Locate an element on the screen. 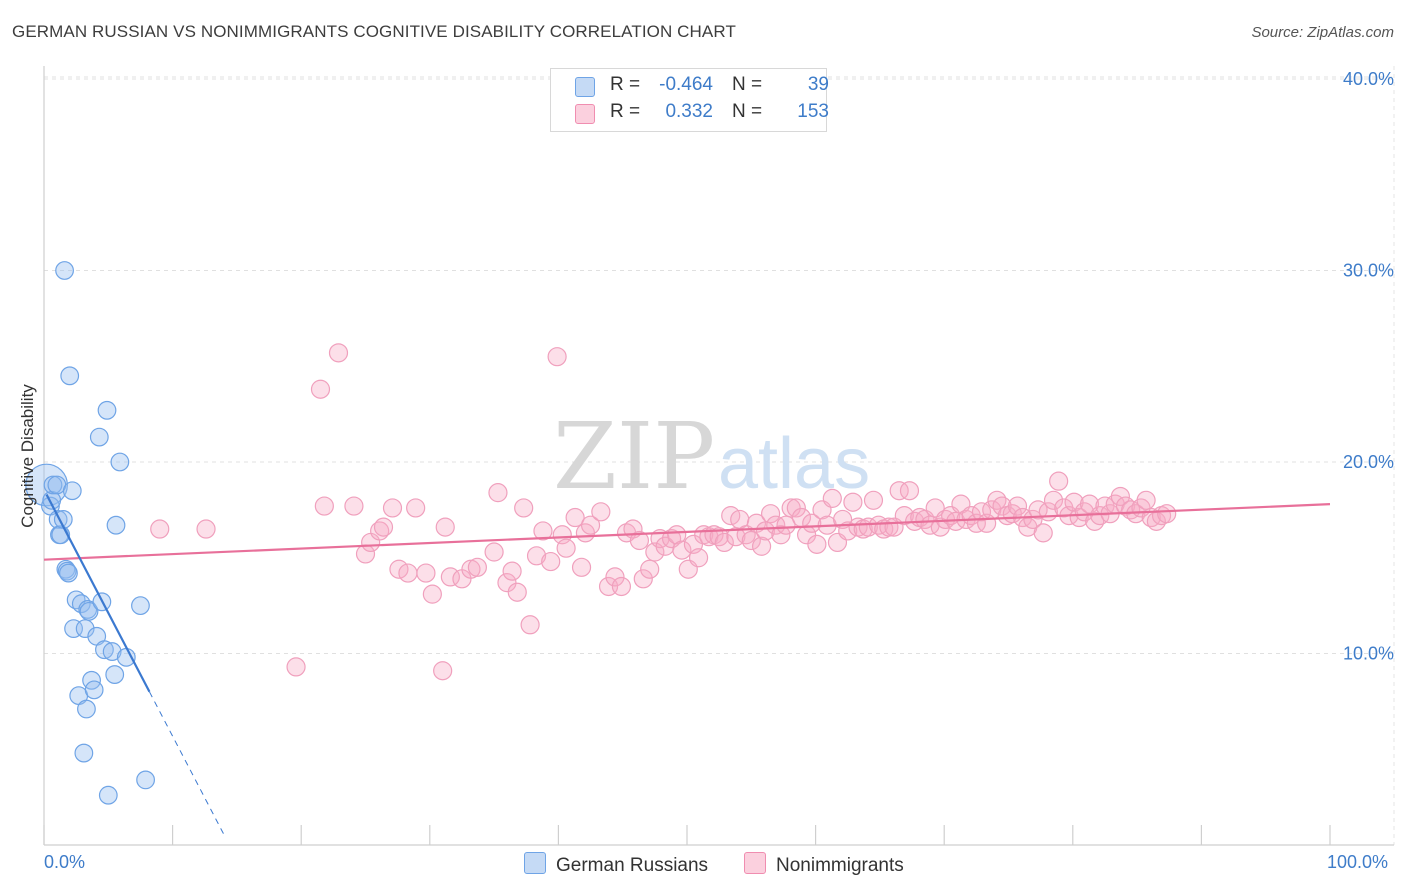 Image resolution: width=1406 pixels, height=892 pixels. nonimmigrants-trend-line is located at coordinates (687, 532).